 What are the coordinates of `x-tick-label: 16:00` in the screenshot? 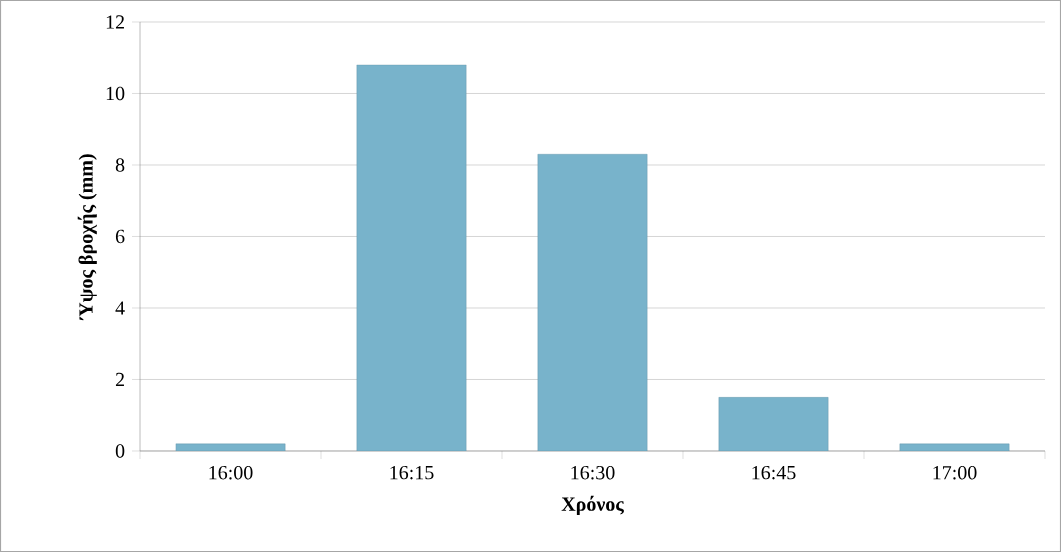 It's located at (231, 472).